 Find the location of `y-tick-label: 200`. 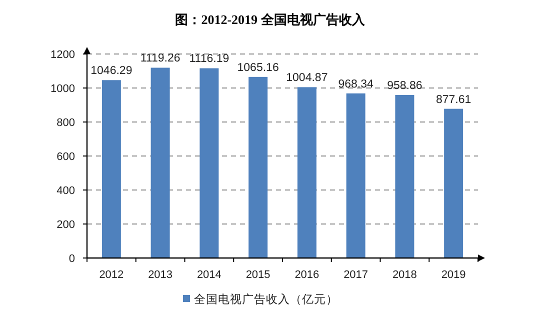

y-tick-label: 200 is located at coordinates (65, 225).